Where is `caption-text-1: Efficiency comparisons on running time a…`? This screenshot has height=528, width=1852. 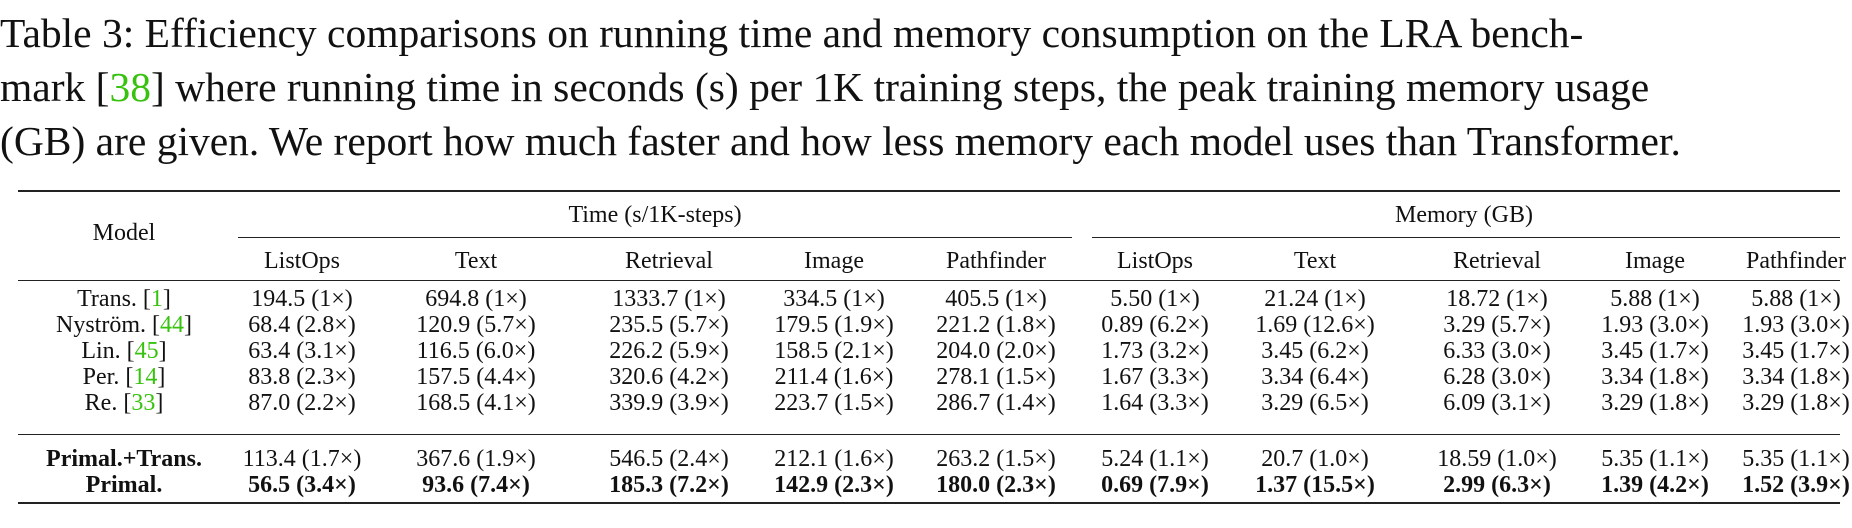
caption-text-1: Efficiency comparisons on running time a… is located at coordinates (864, 33).